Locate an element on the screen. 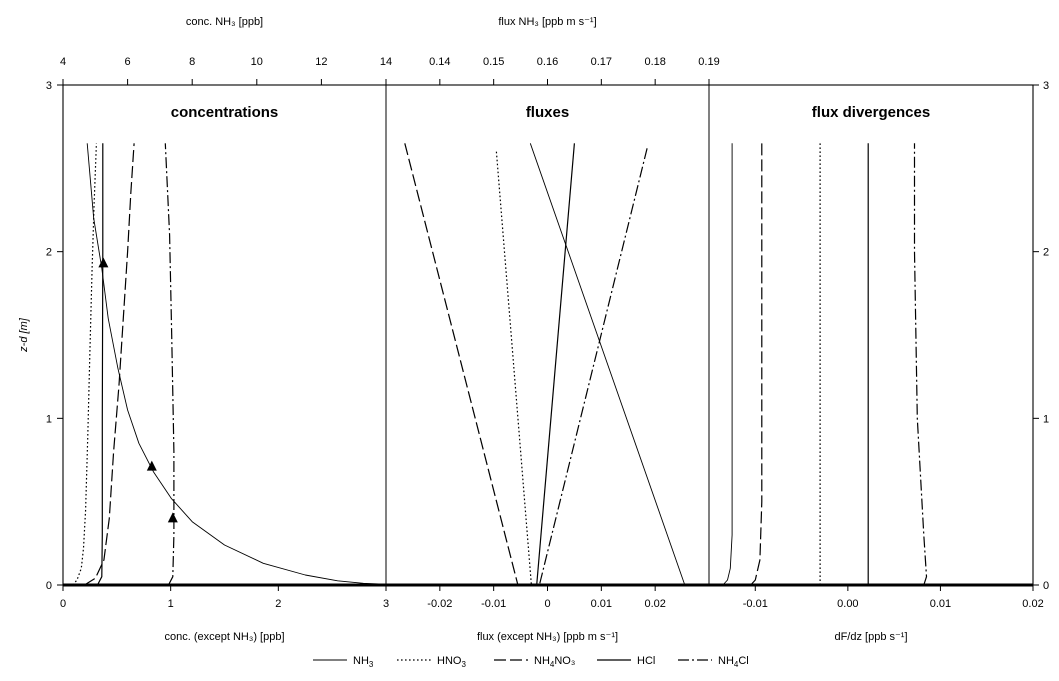  top-tick-label: 10 is located at coordinates (257, 62).